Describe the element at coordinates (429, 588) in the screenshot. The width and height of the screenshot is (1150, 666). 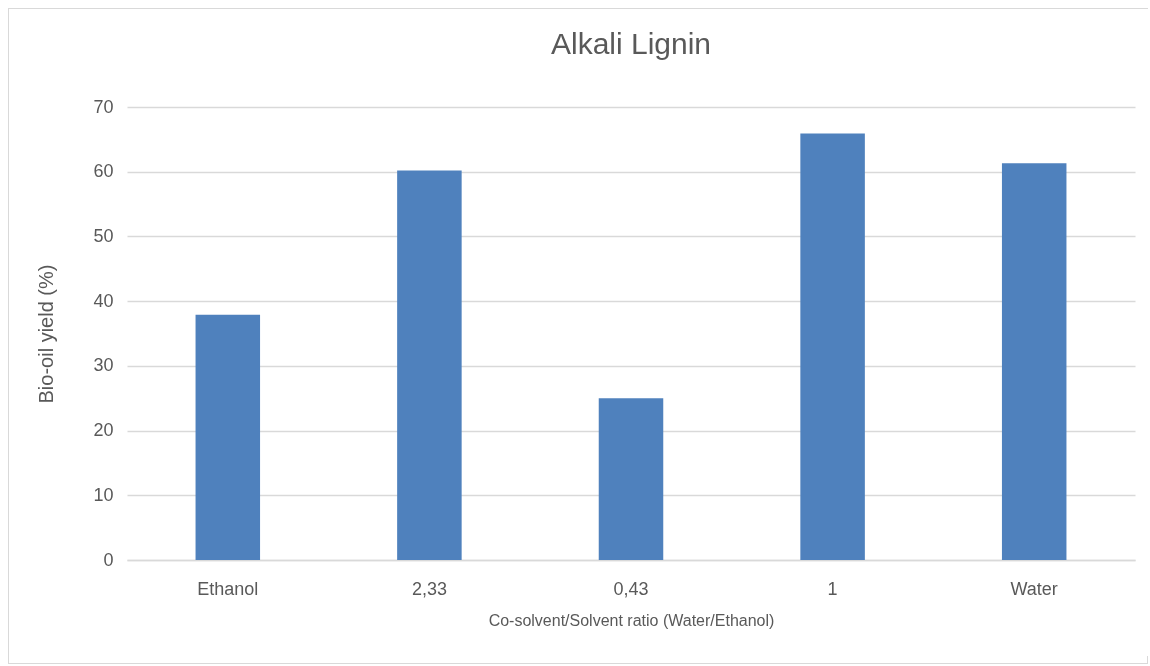
I see `x-tick-label: 2,33` at that location.